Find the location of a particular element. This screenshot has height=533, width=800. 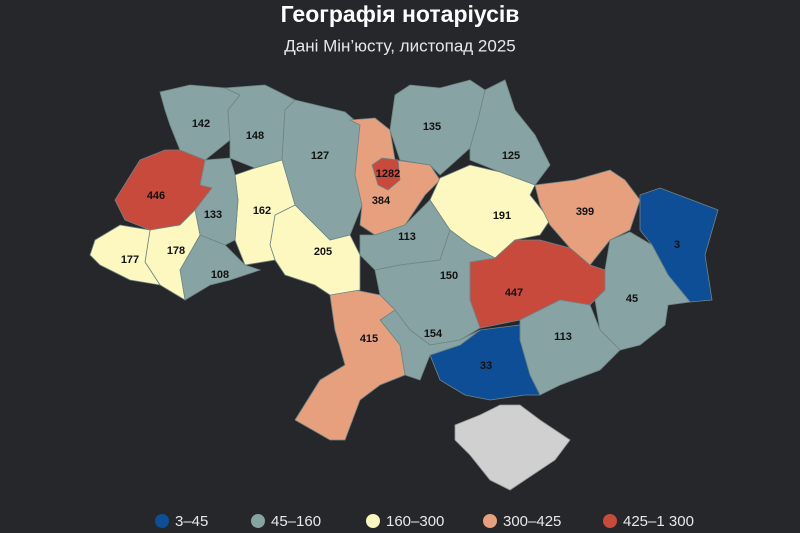

region-value: 399 is located at coordinates (585, 212).